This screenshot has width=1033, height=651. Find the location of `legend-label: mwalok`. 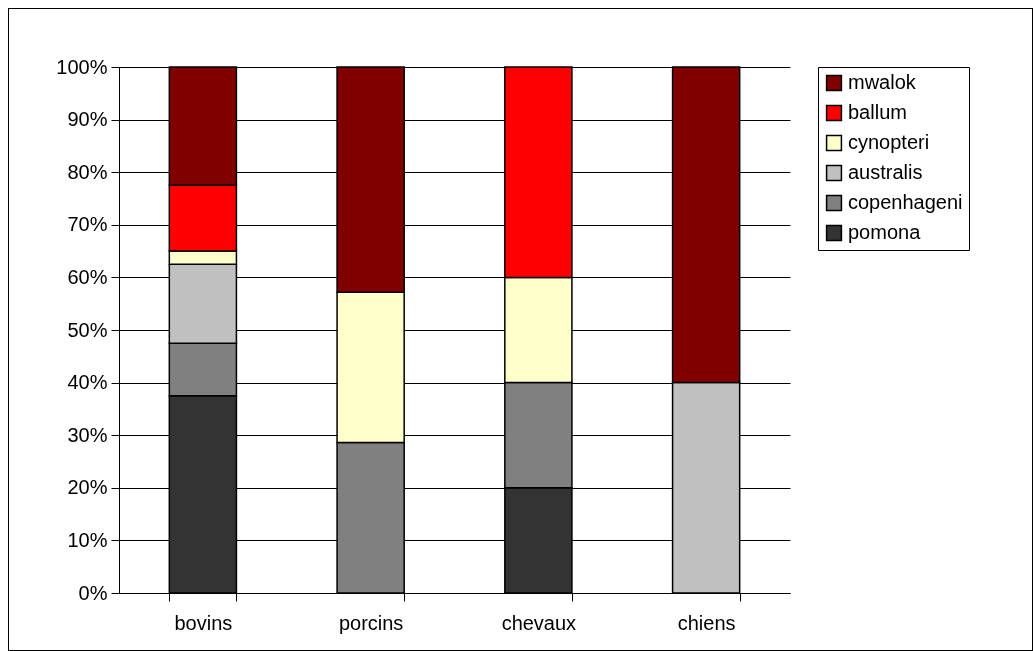

legend-label: mwalok is located at coordinates (882, 82).